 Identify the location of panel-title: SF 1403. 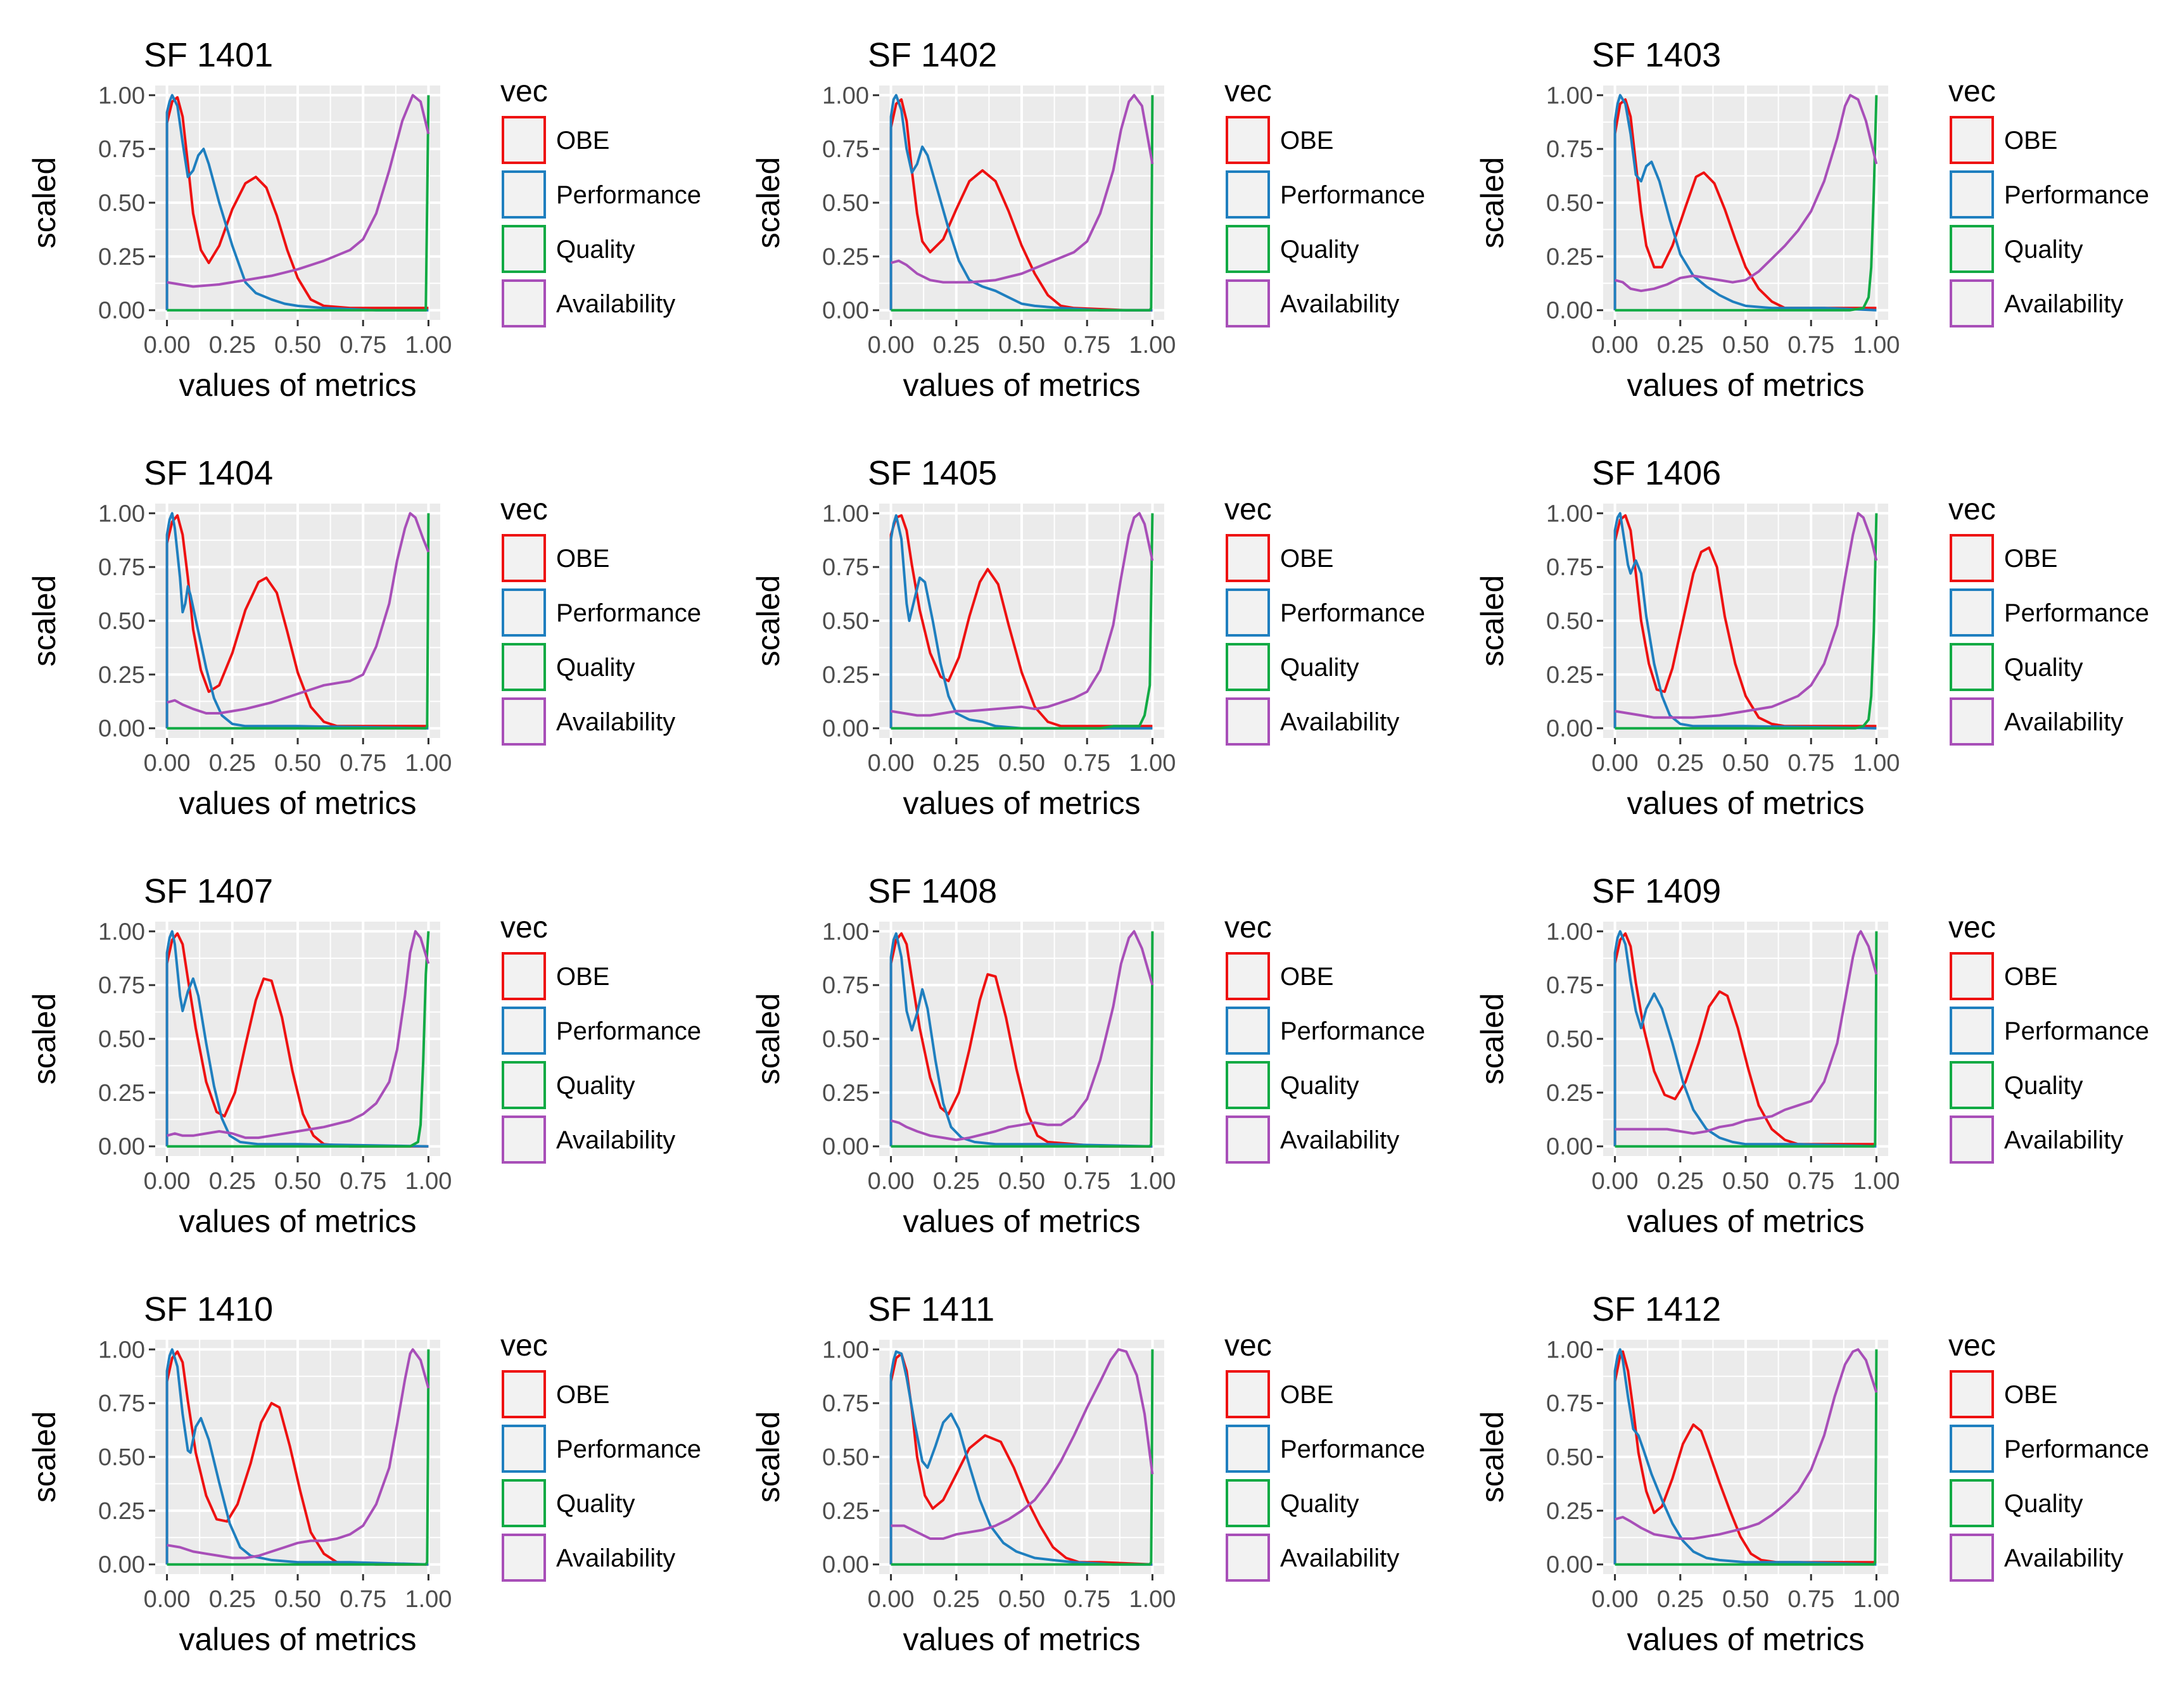
(1656, 55).